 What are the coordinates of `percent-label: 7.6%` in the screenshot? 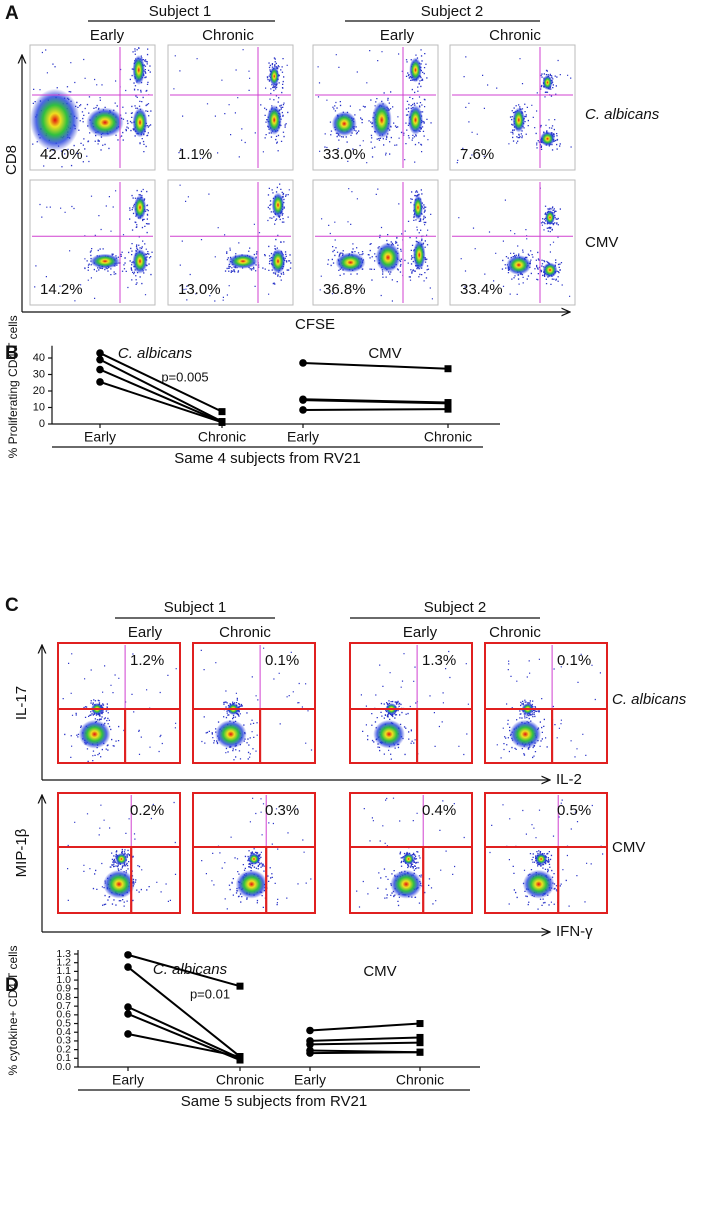 It's located at (477, 154).